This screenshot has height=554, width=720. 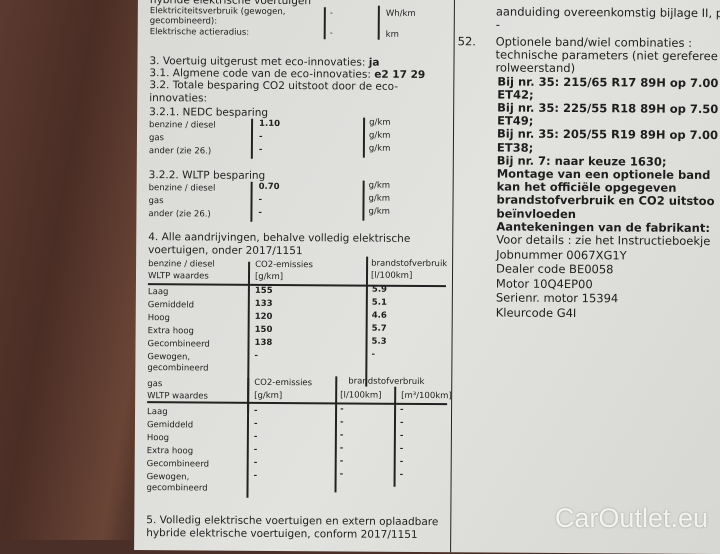 I want to click on manufacturer-note: Voor details : zie het Instructieboekje, so click(x=603, y=240).